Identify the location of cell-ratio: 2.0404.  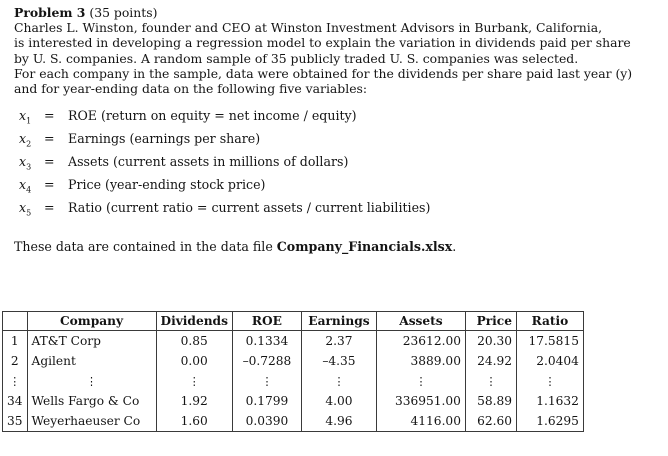
(549, 361).